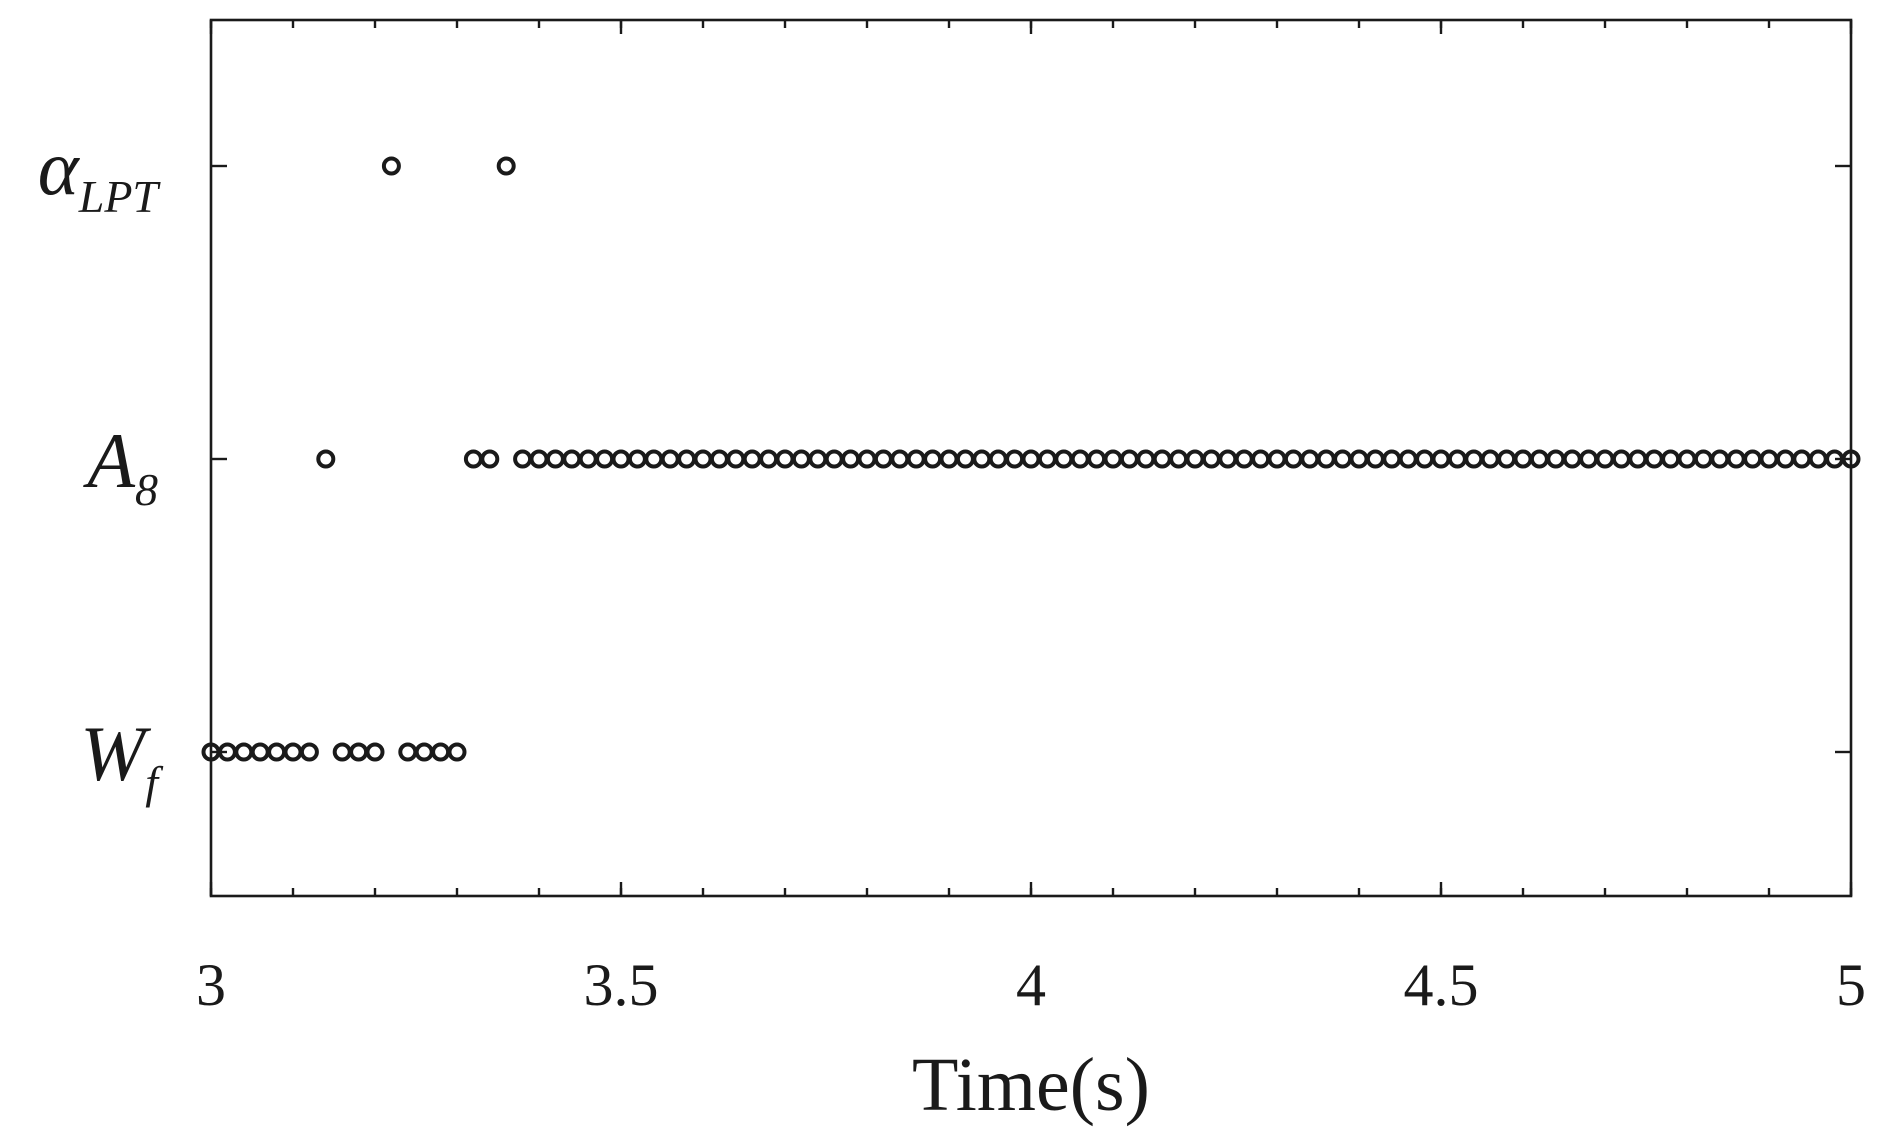 The image size is (1882, 1146). Describe the element at coordinates (120, 196) in the screenshot. I see `y-category-sub: LPT` at that location.